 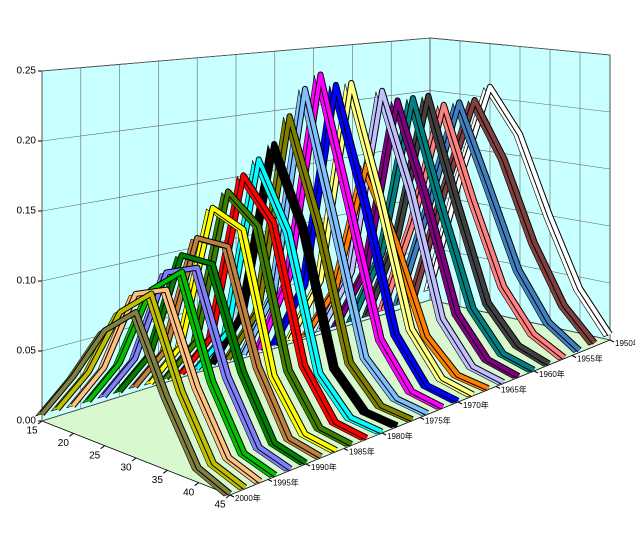 I want to click on y-tick-label: 0.20, so click(x=27, y=141).